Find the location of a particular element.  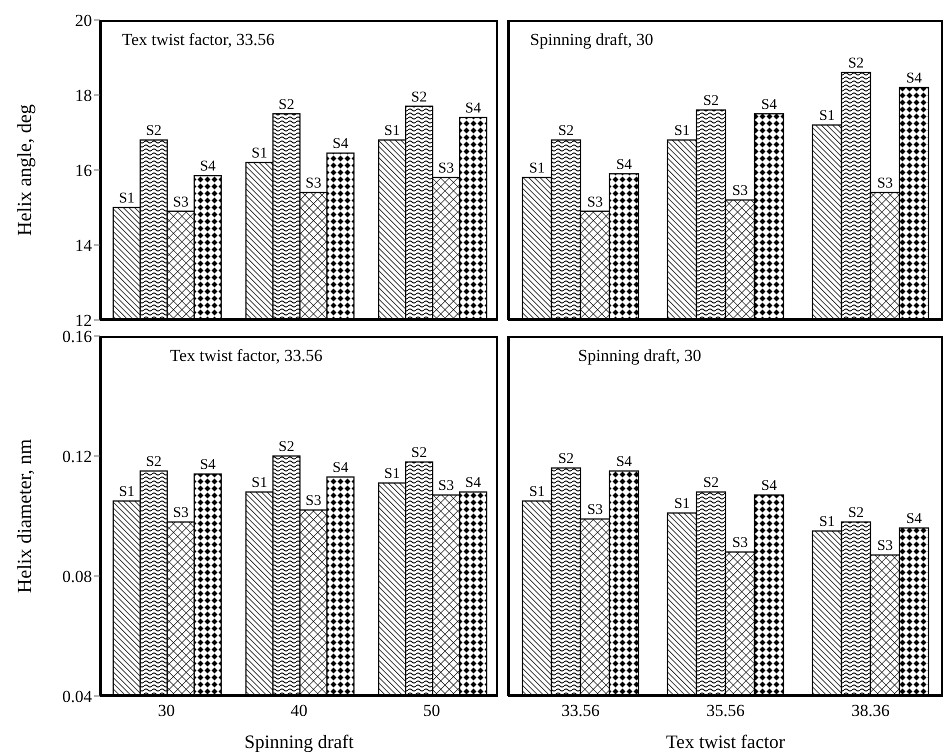

x-tick-label: 40 is located at coordinates (299, 710).